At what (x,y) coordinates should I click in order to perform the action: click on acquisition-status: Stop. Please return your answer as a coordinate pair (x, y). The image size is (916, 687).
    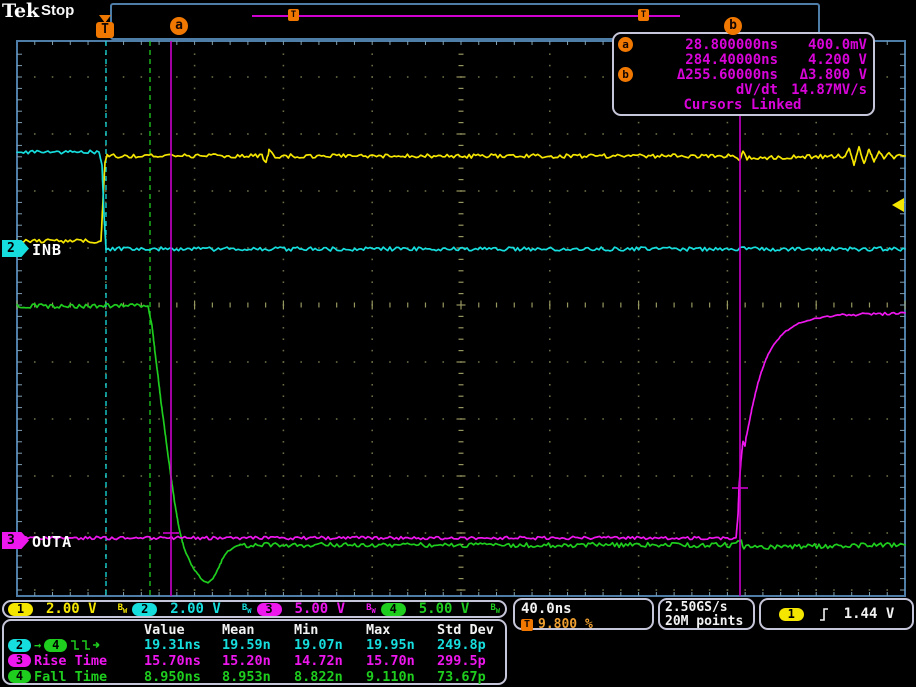
    Looking at the image, I should click on (58, 10).